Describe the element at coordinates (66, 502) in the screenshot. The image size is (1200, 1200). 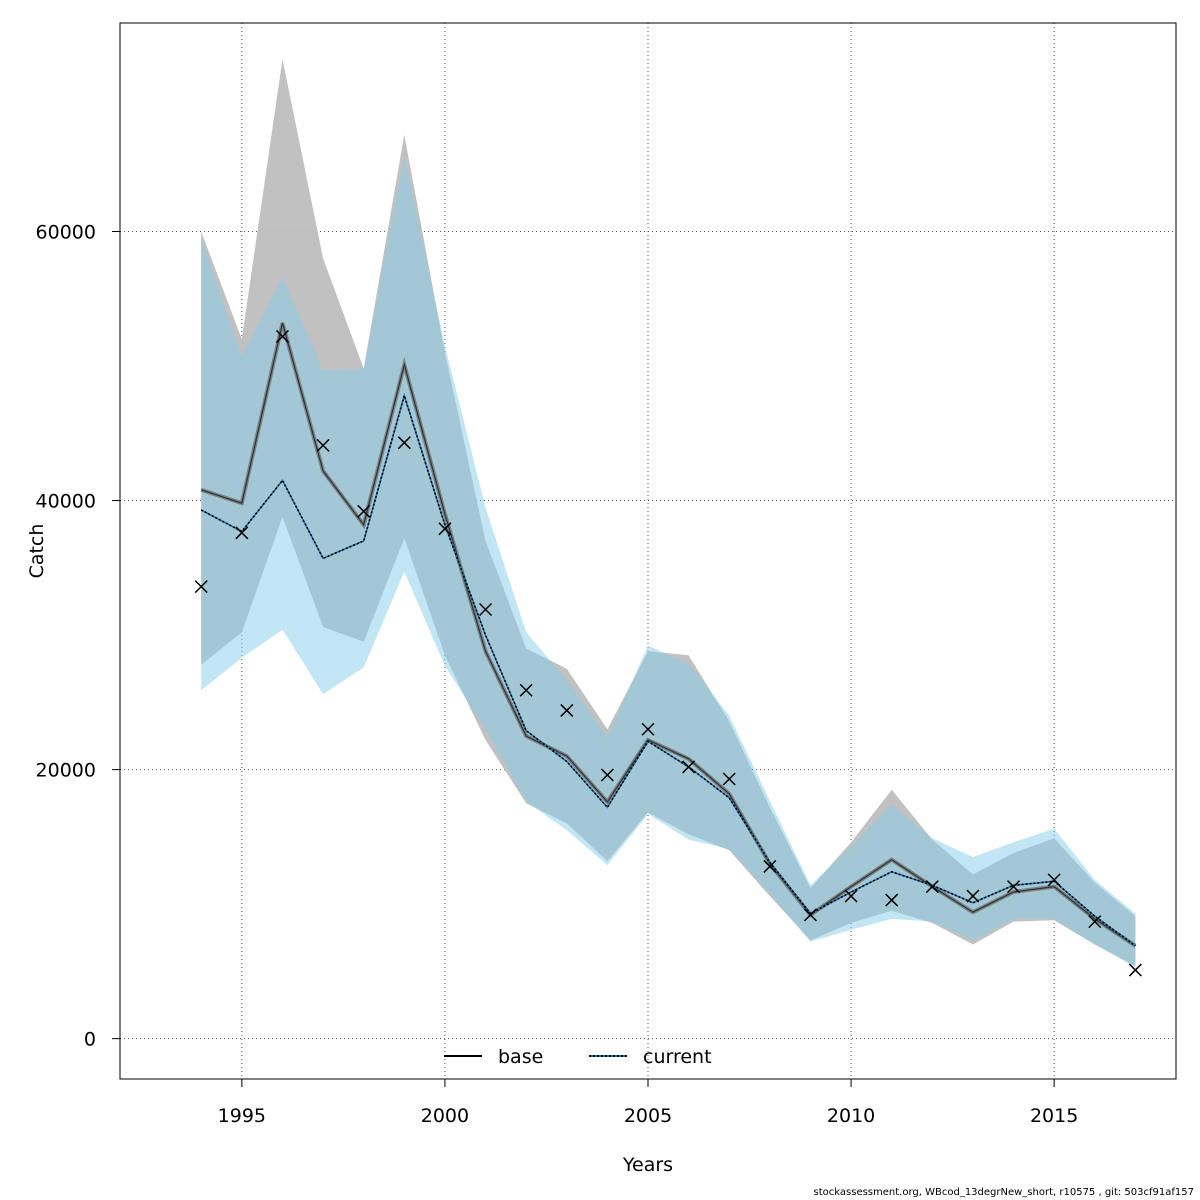
I see `y-tick-label: 40000` at that location.